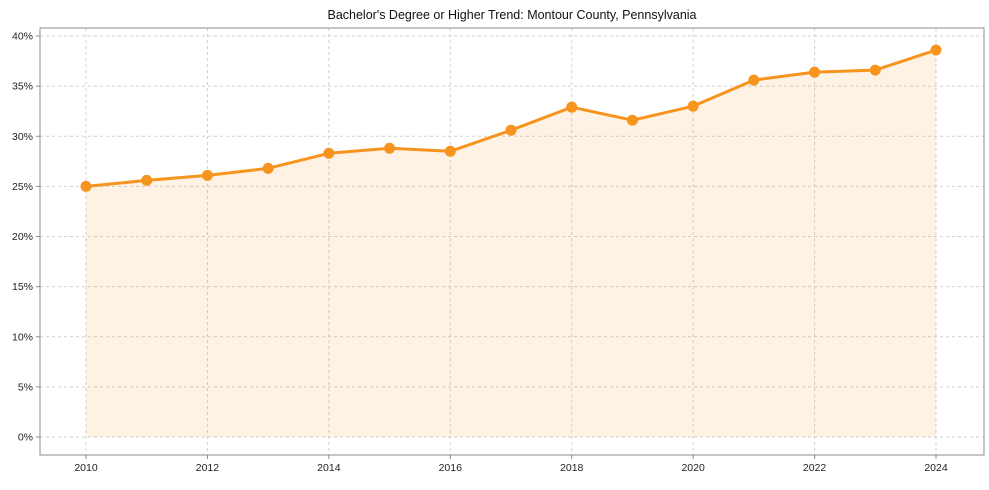 The height and width of the screenshot is (490, 989). What do you see at coordinates (22, 287) in the screenshot?
I see `y-tick-label: 15%` at bounding box center [22, 287].